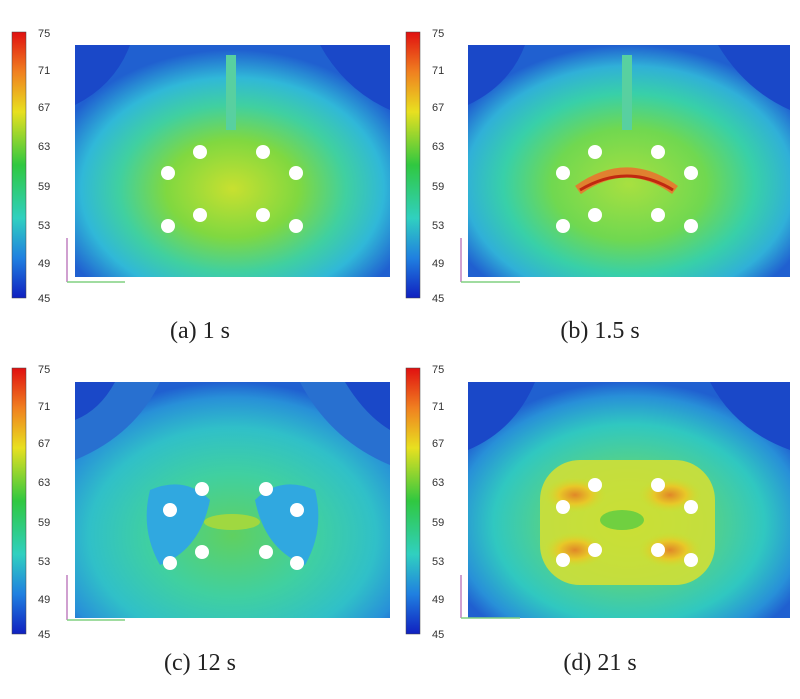 This screenshot has width=800, height=699. I want to click on caption-b: (b) 1.5 s, so click(600, 331).